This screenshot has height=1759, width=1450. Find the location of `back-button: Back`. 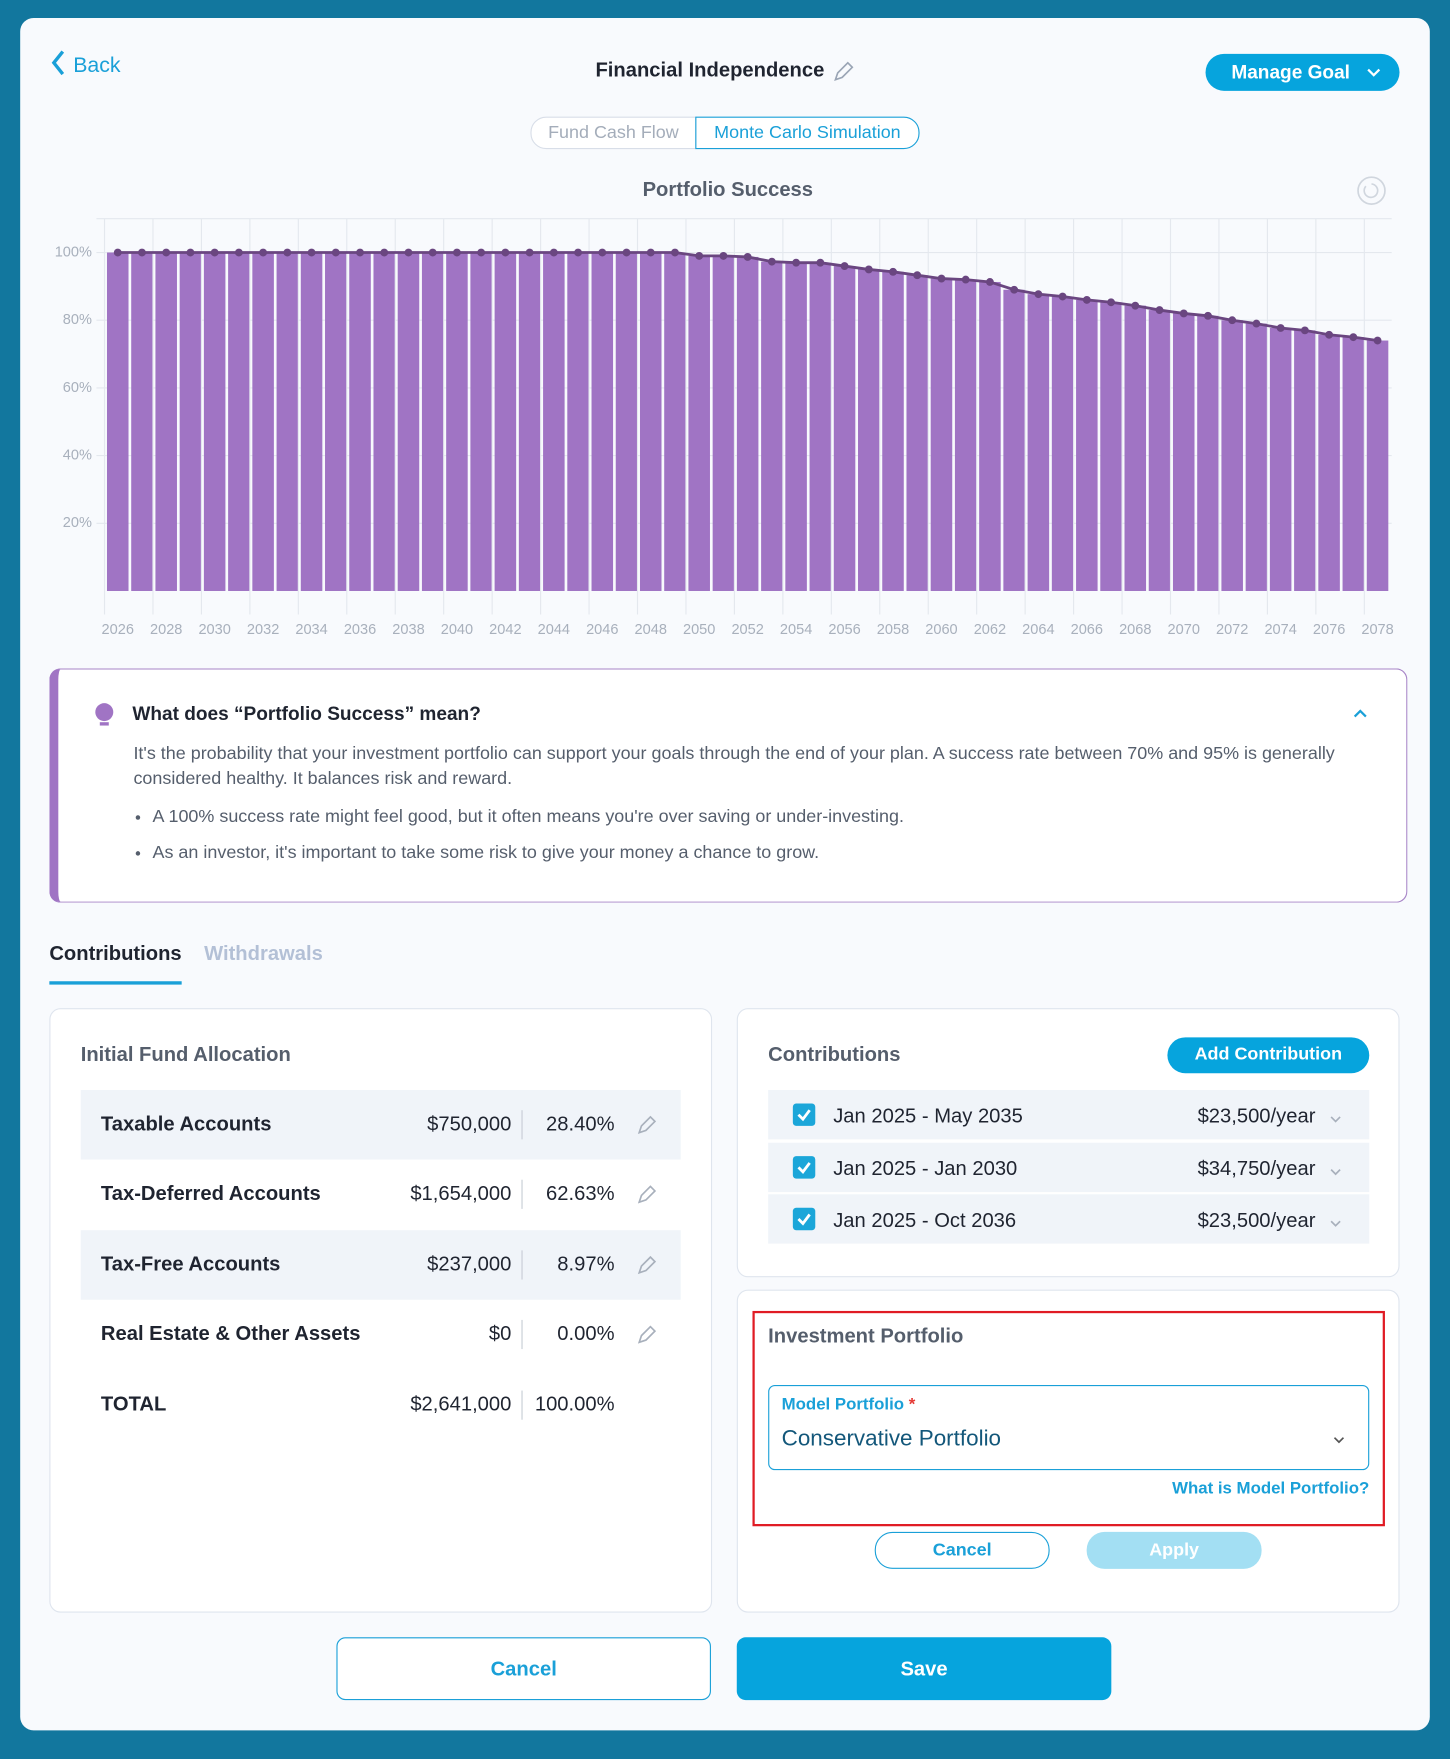

back-button: Back is located at coordinates (85, 63).